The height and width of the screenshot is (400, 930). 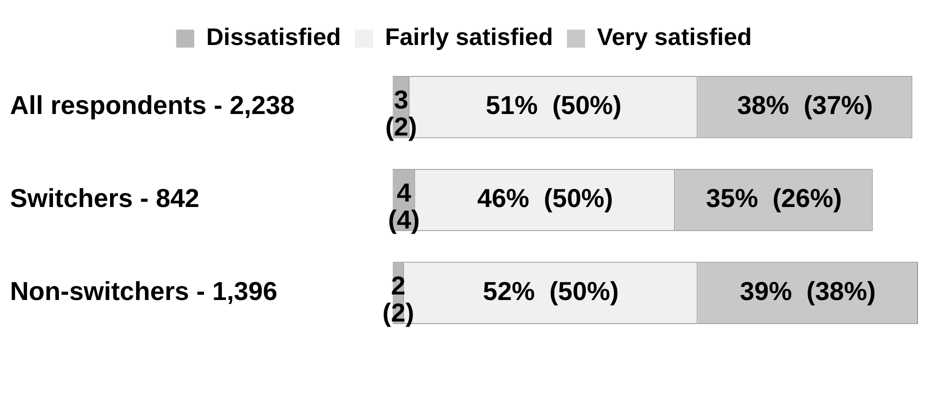 What do you see at coordinates (808, 291) in the screenshot?
I see `data-label: 39% (38%)` at bounding box center [808, 291].